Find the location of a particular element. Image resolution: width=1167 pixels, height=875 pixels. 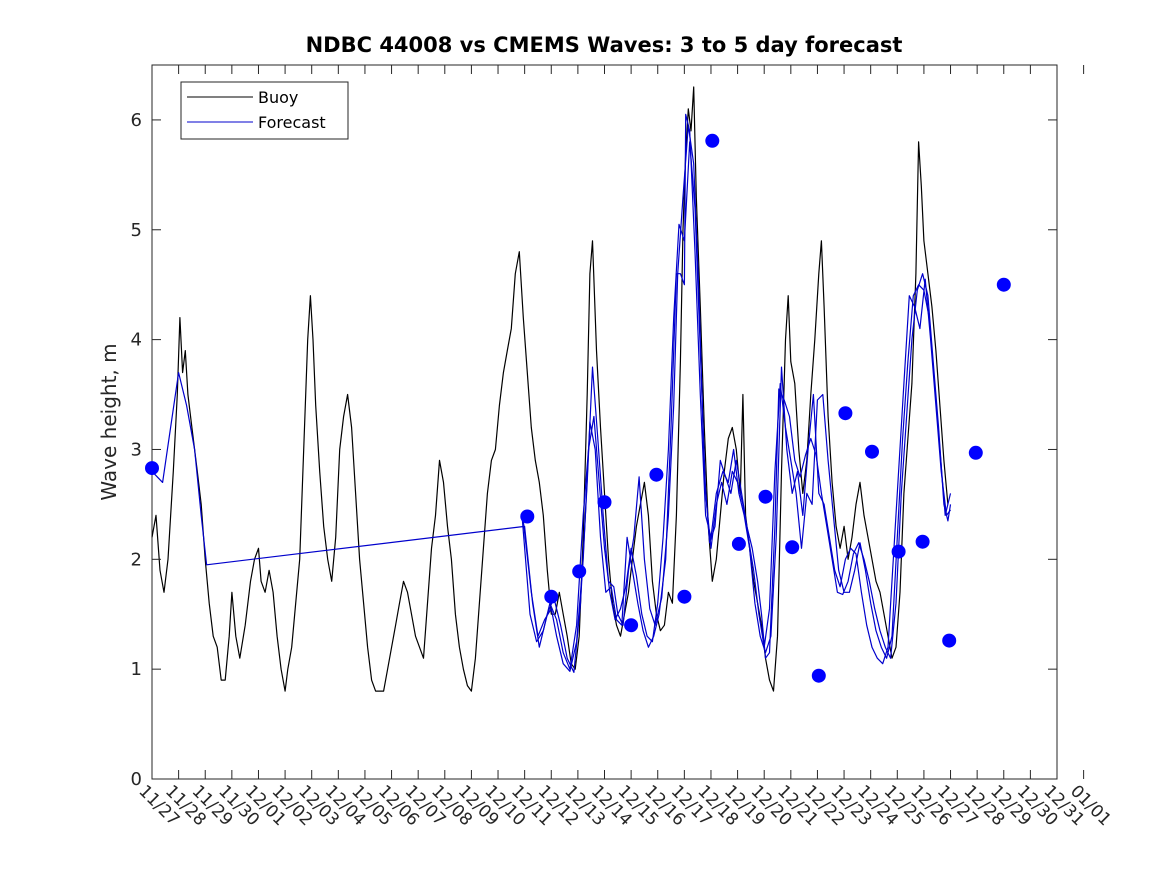

y-tick-label: 2 is located at coordinates (136, 559).